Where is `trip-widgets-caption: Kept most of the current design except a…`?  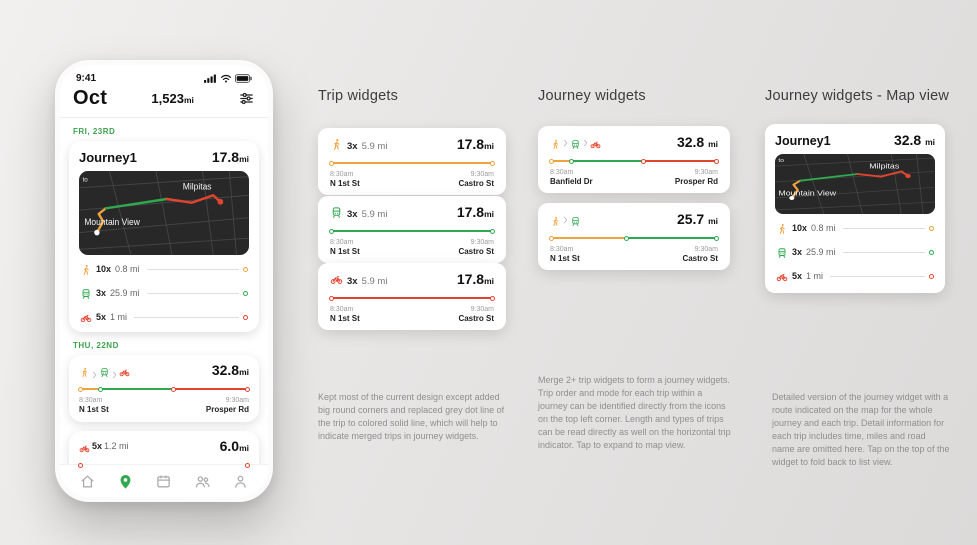
trip-widgets-caption: Kept most of the current design except a… is located at coordinates (411, 417).